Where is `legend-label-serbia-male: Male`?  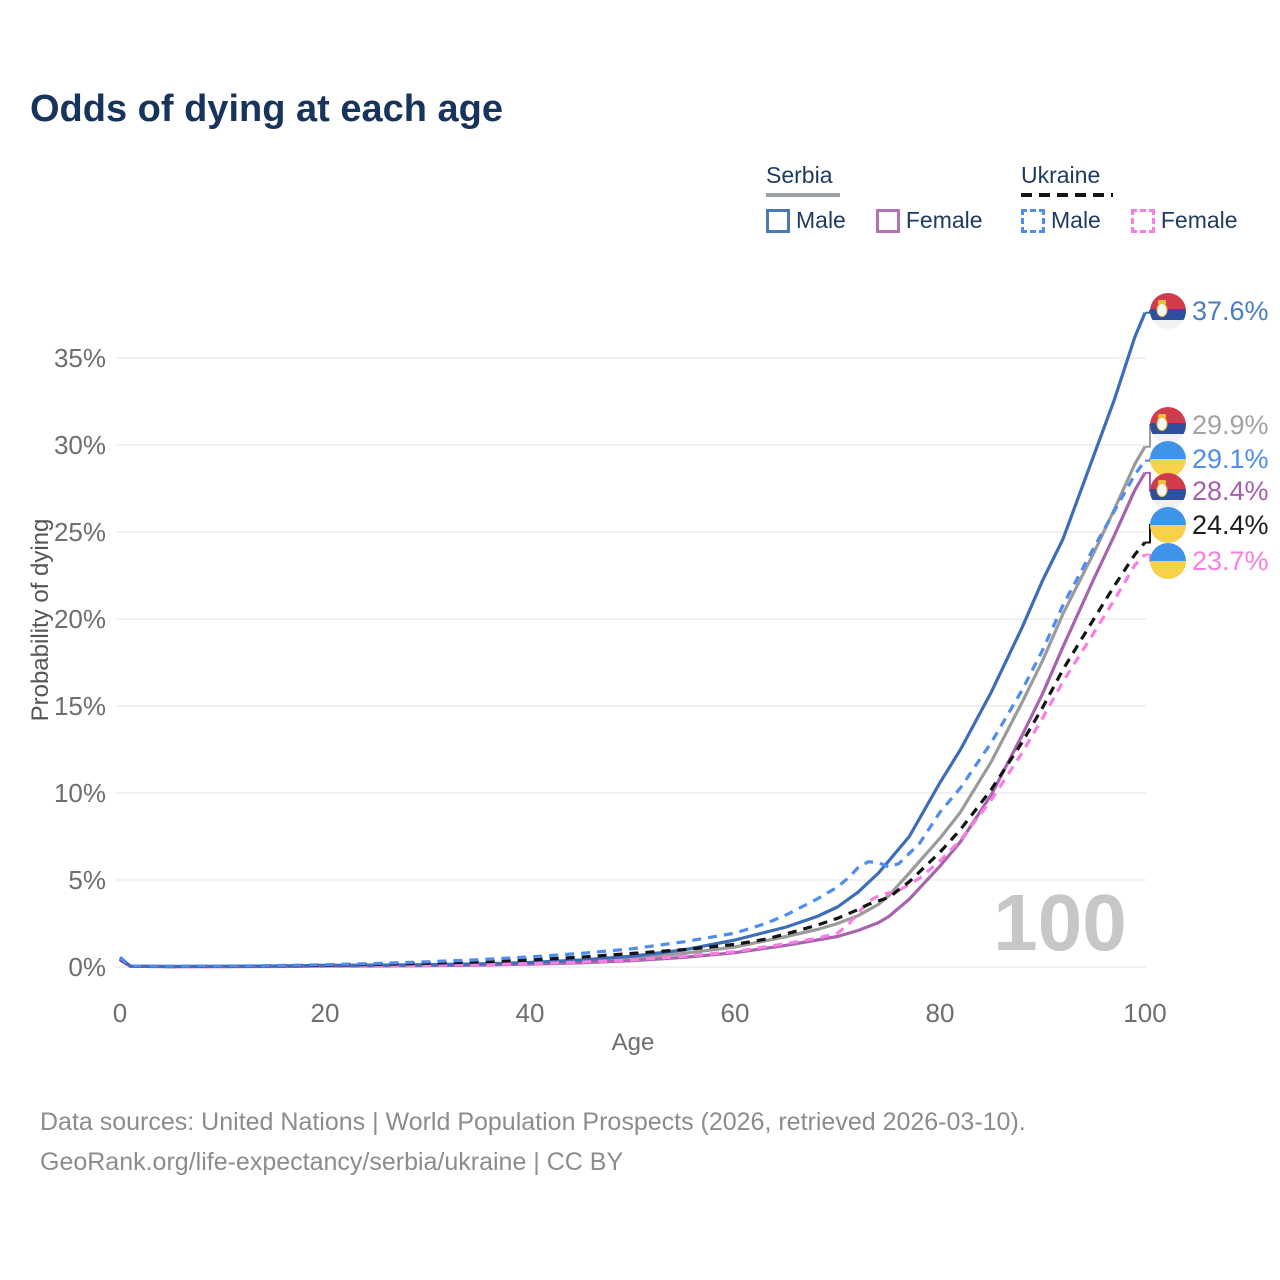
legend-label-serbia-male: Male is located at coordinates (821, 220).